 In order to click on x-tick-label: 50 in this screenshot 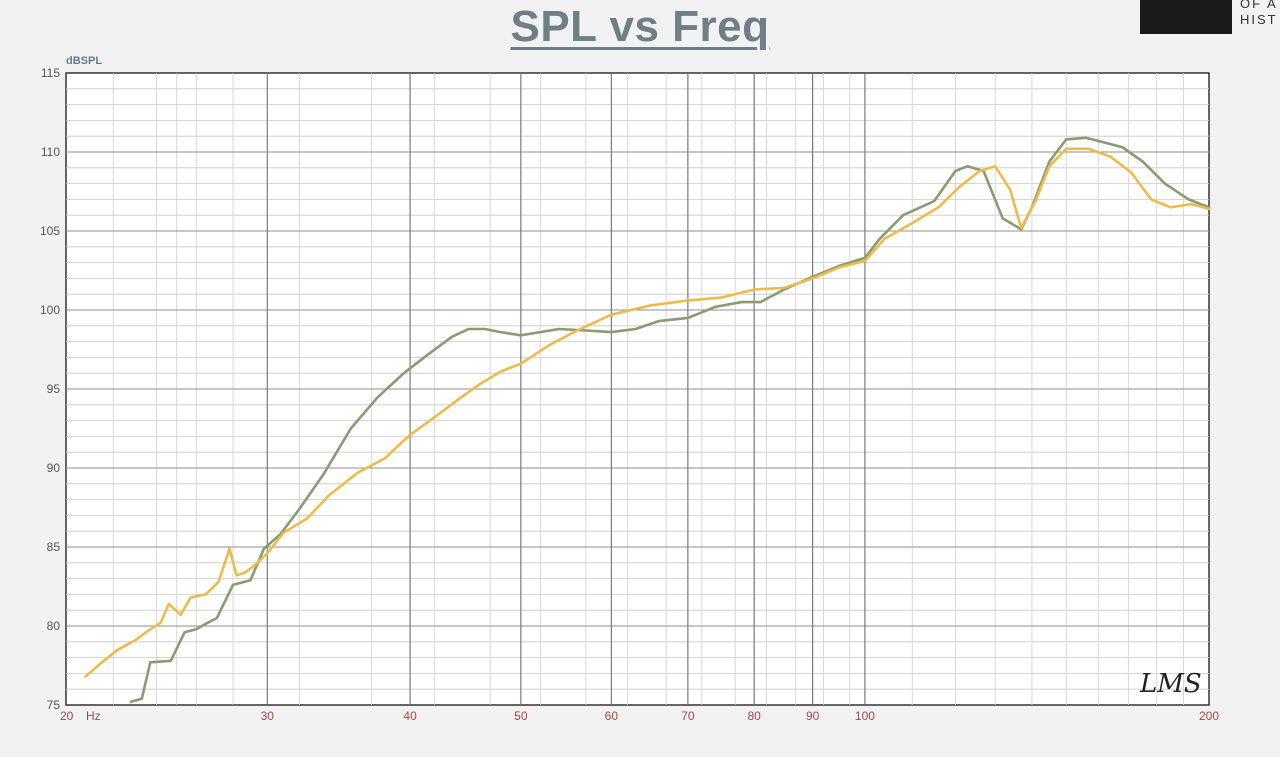, I will do `click(521, 716)`.